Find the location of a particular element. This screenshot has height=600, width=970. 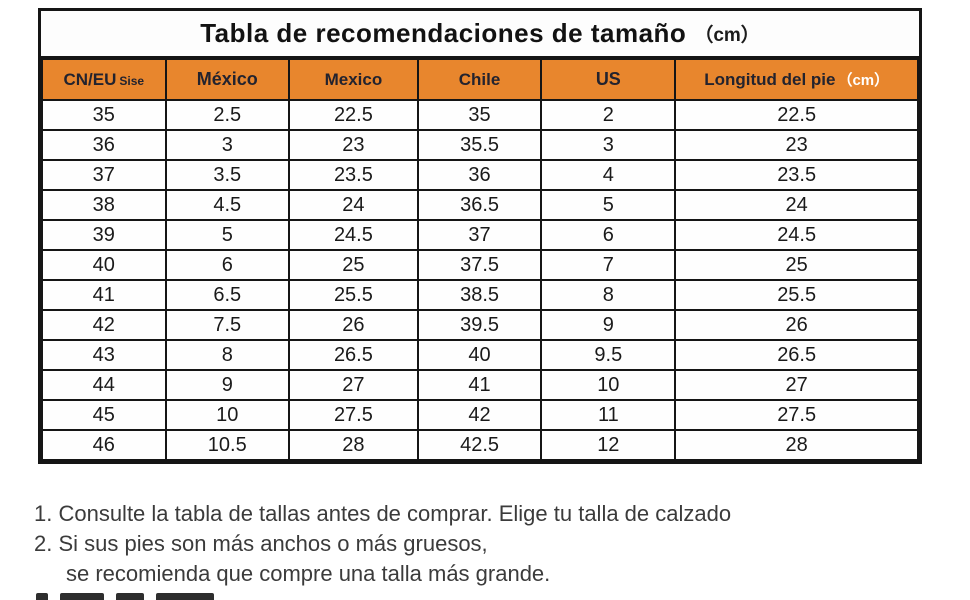

table-row: 37 3.5 23.5 36 4 23.5 is located at coordinates (480, 175).